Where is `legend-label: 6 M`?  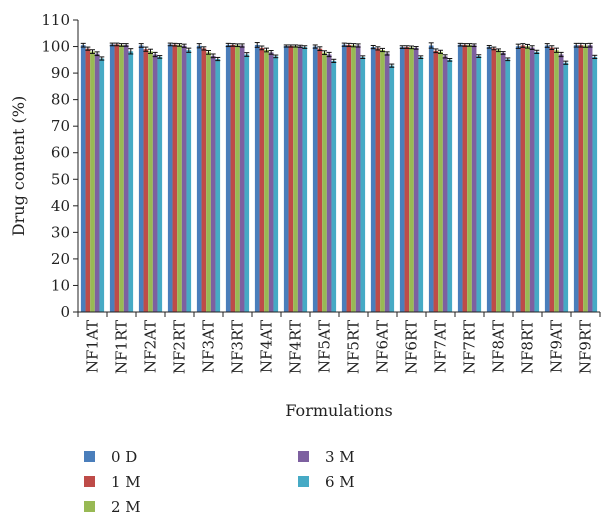 legend-label: 6 M is located at coordinates (340, 482).